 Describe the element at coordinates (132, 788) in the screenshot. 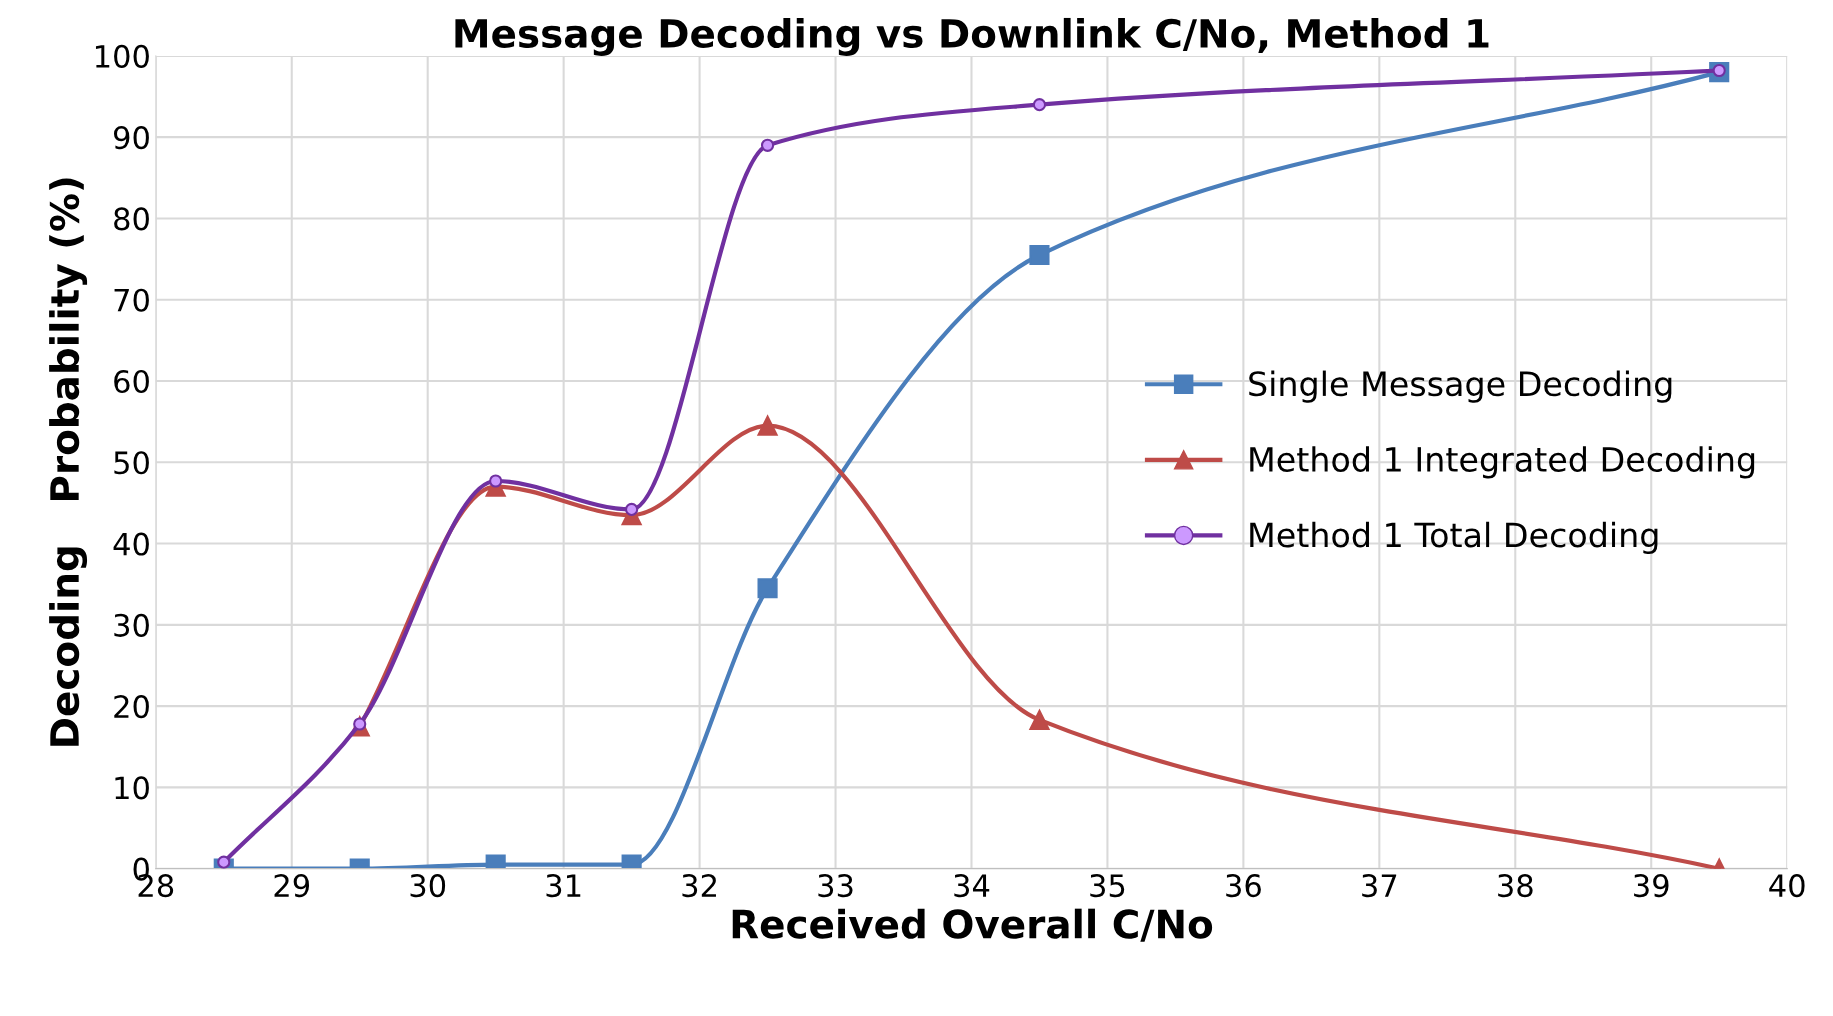

I see `y-tick-label: 10` at that location.